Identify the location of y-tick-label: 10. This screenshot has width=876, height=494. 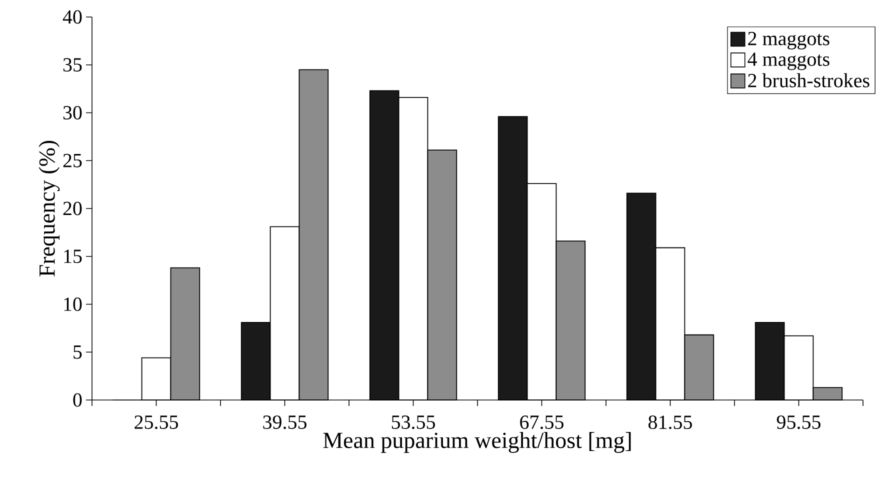
(73, 304).